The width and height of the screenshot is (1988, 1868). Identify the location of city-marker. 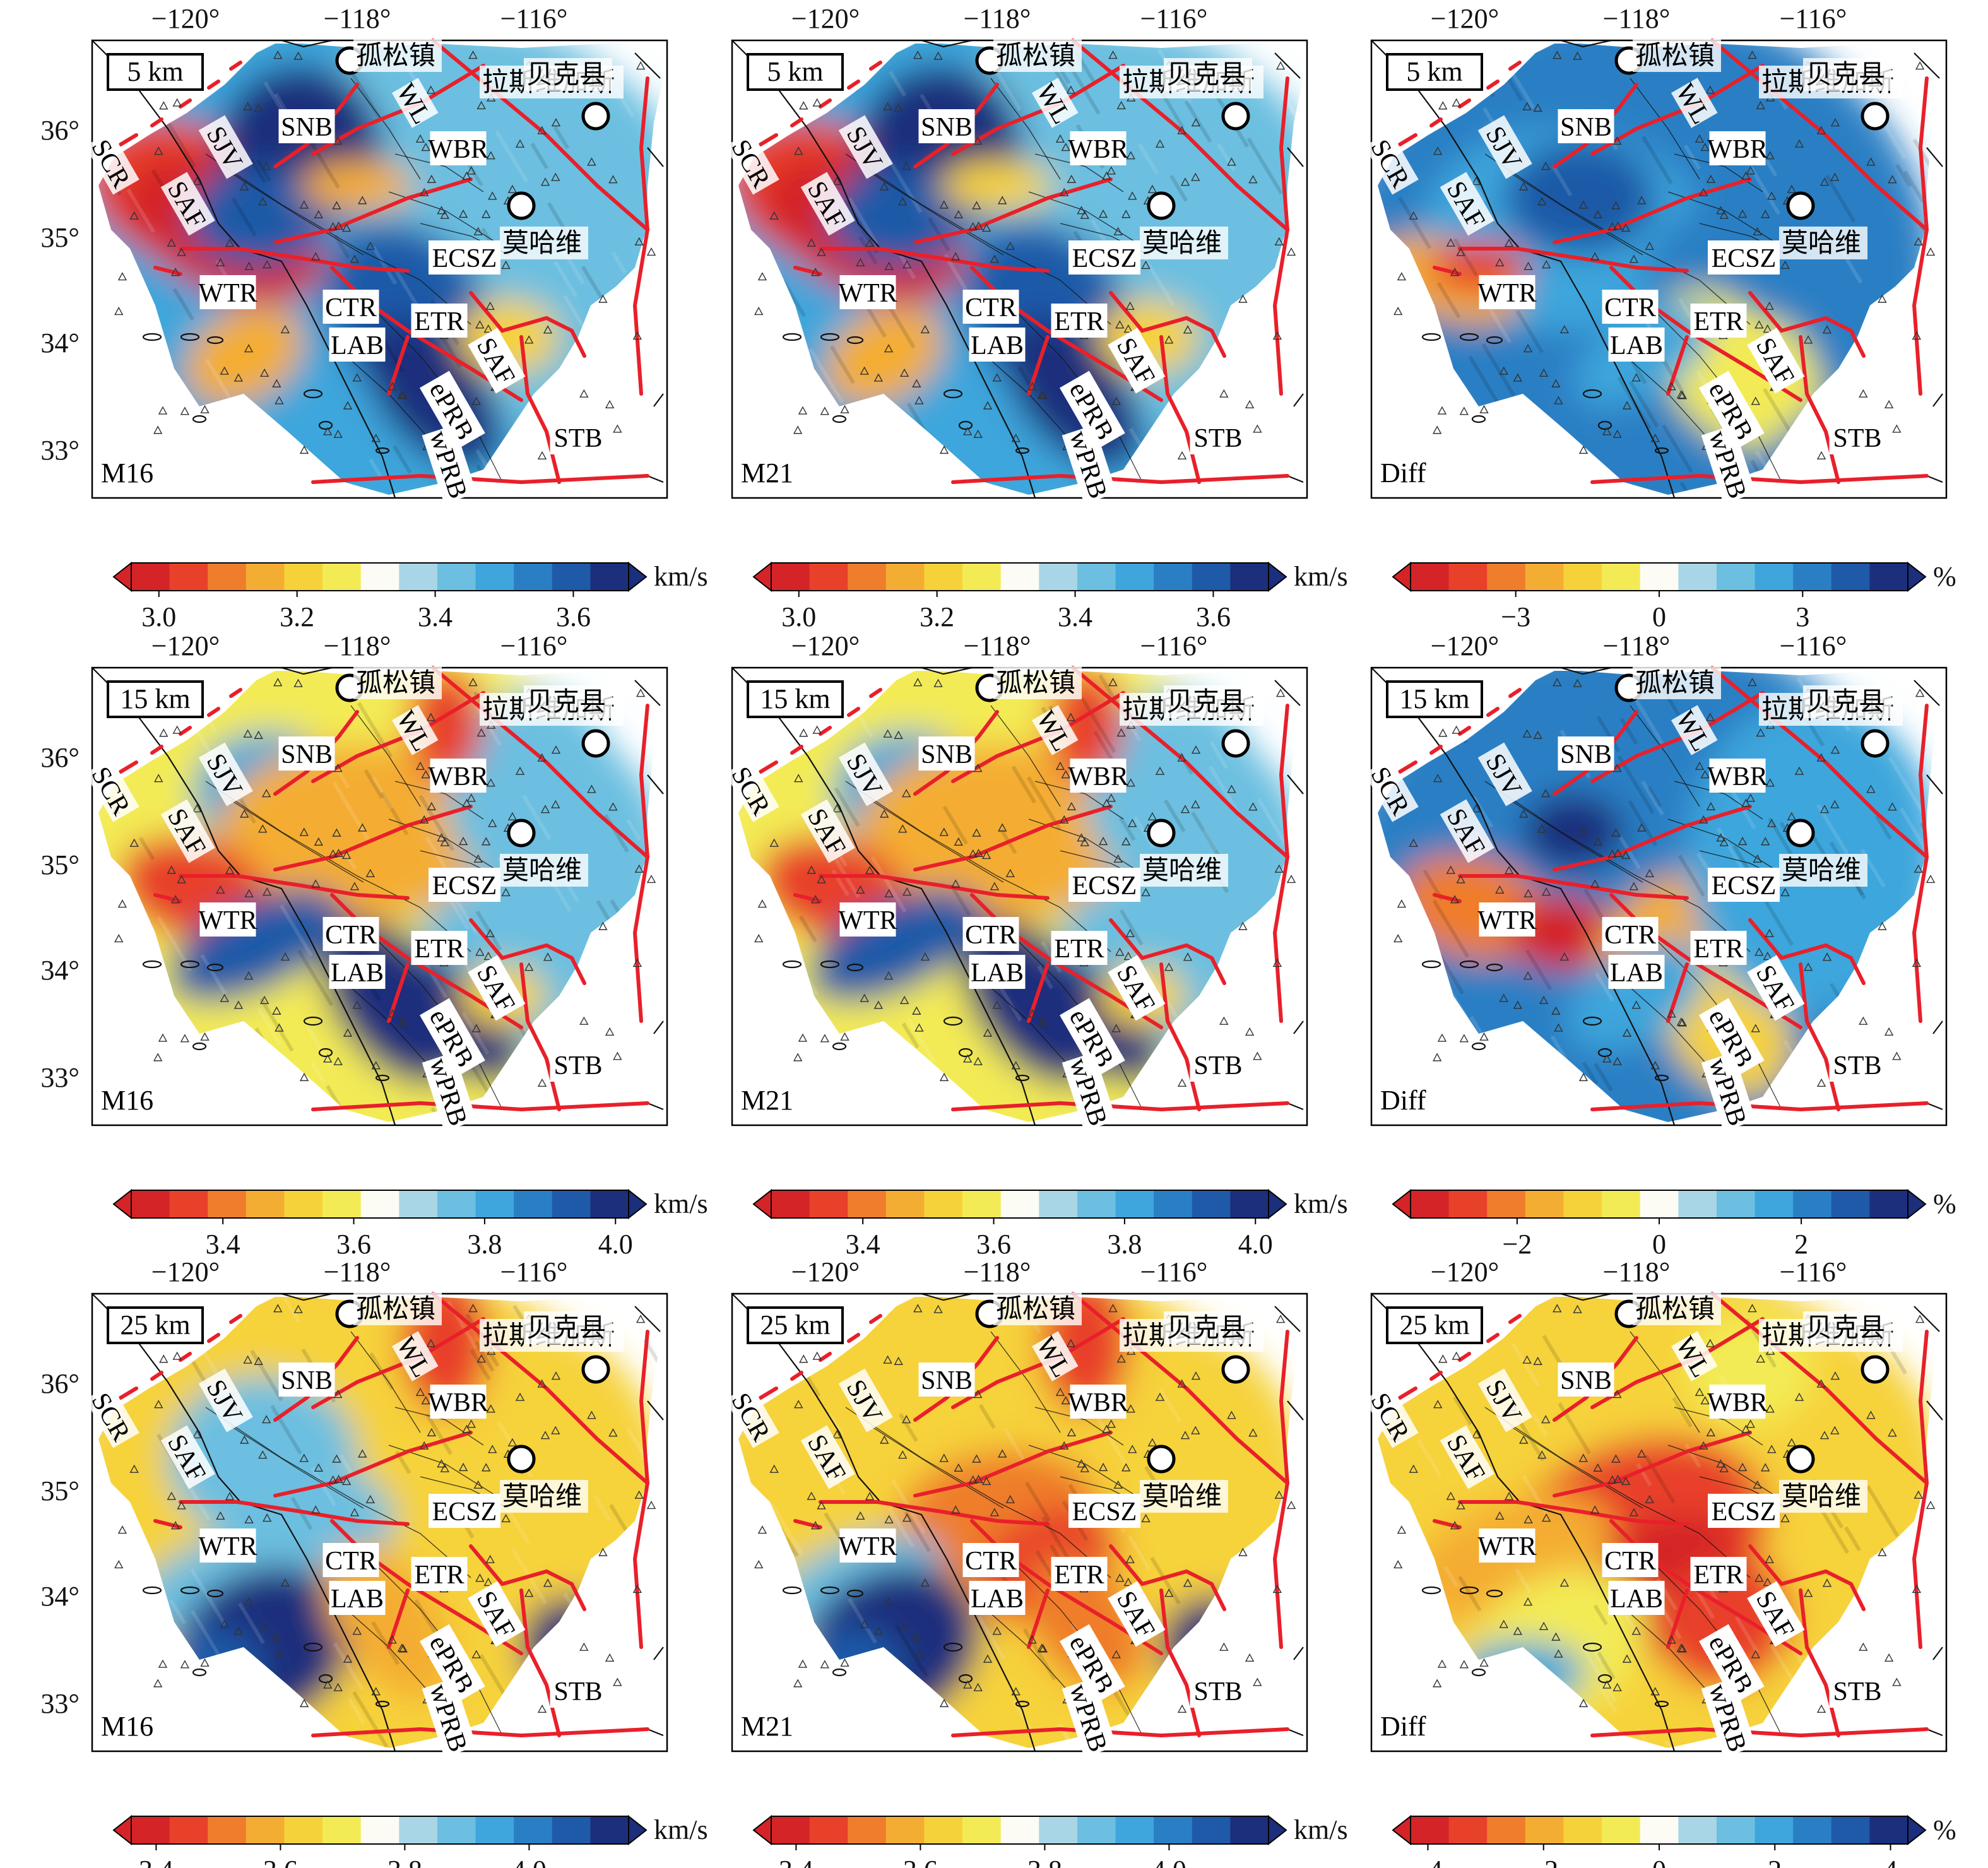
(1800, 1459).